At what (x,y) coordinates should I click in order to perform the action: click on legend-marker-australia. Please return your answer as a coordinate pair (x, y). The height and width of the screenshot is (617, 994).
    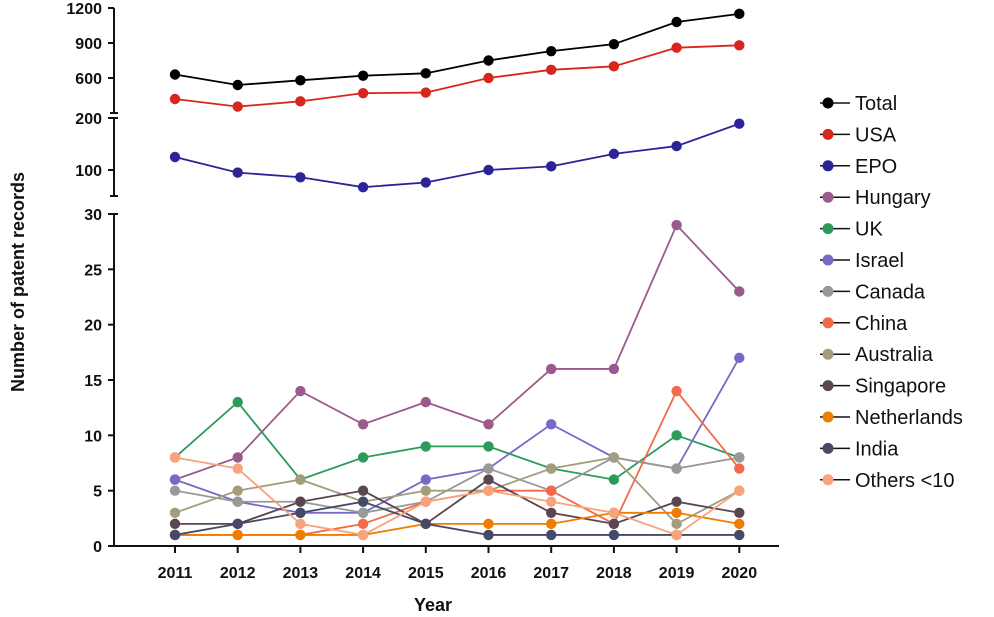
    Looking at the image, I should click on (828, 354).